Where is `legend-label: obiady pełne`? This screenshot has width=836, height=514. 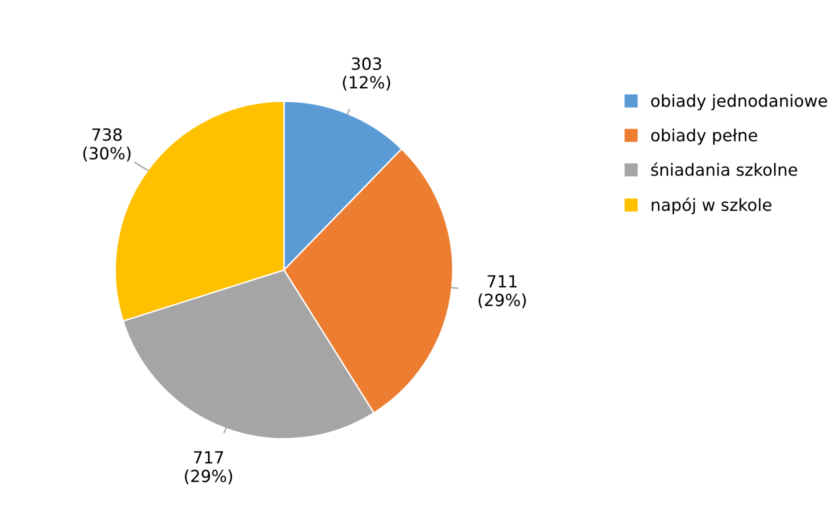
legend-label: obiady pełne is located at coordinates (704, 136).